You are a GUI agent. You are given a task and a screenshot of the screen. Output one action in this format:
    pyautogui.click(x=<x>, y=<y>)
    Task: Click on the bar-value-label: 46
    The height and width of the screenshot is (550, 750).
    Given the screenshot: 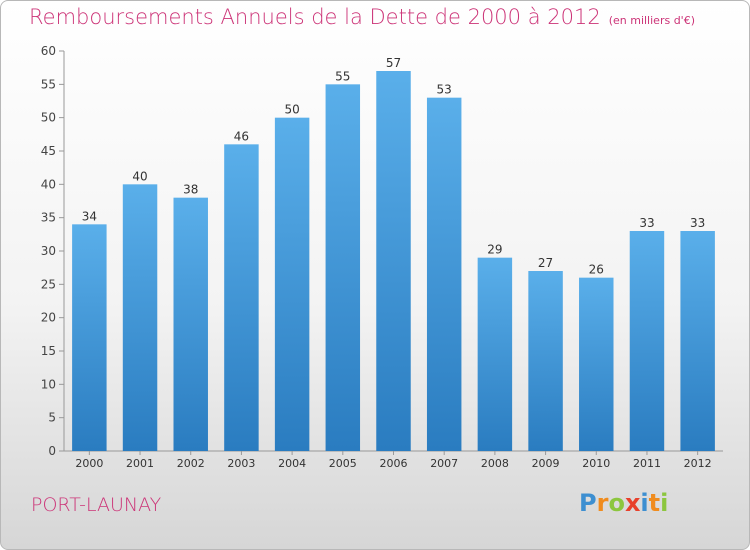 What is the action you would take?
    pyautogui.click(x=241, y=136)
    